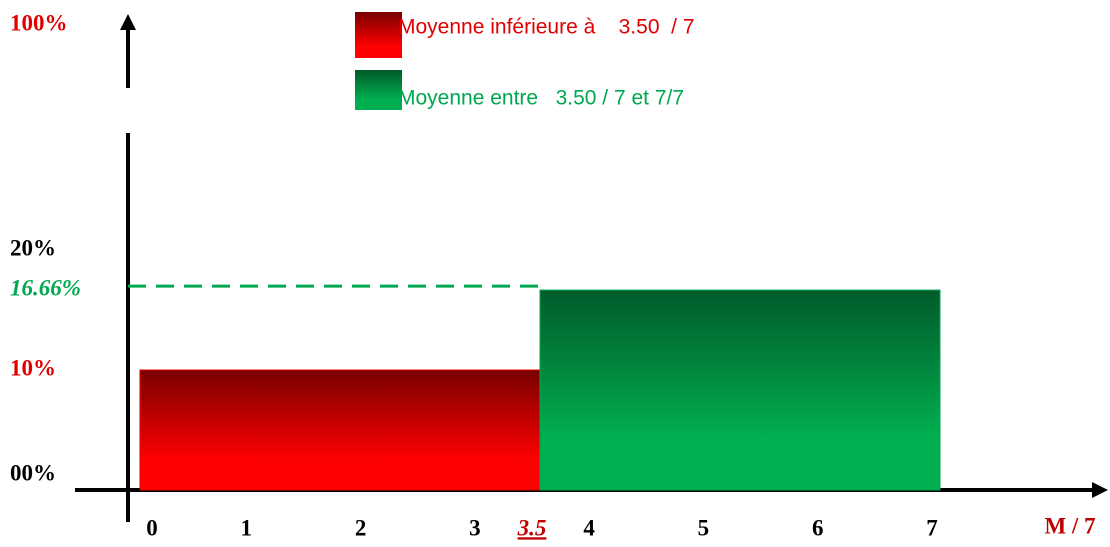  I want to click on legend-label: Moyenne entre 3.50 / 7 et 7/7, so click(541, 98).